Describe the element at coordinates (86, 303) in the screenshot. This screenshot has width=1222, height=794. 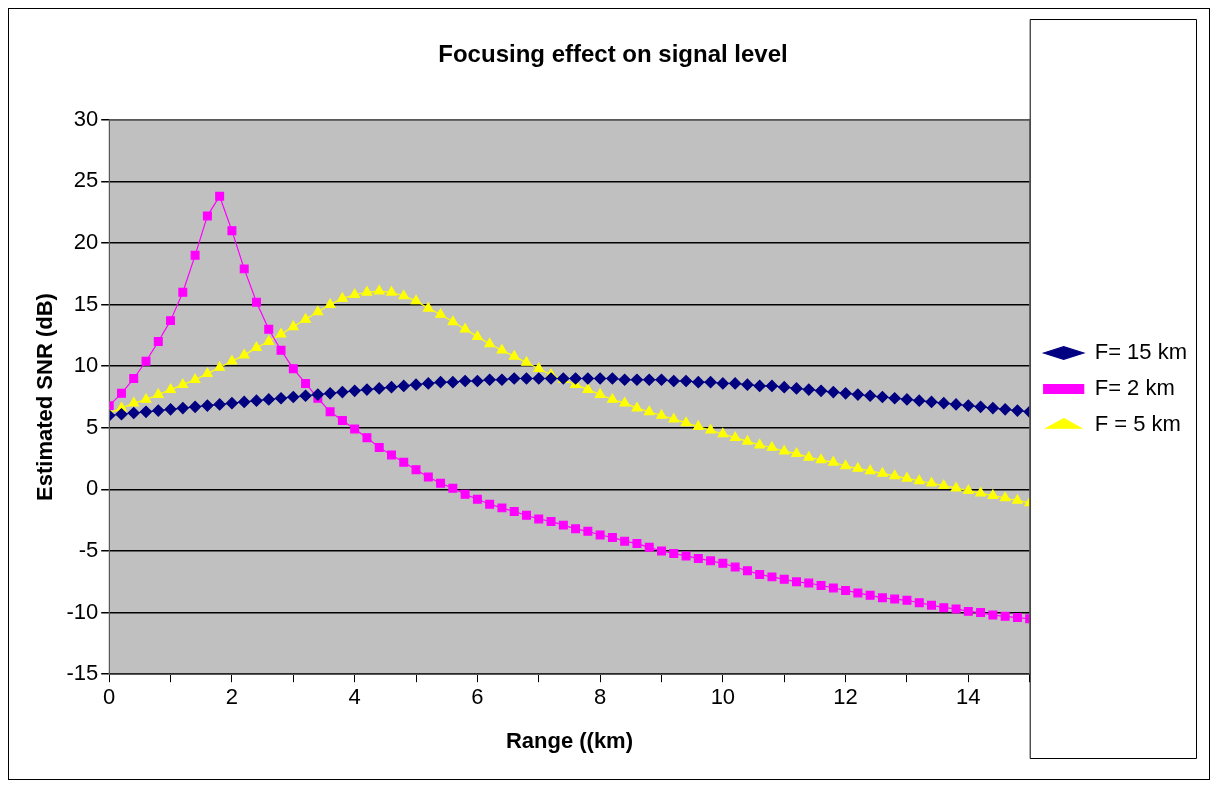
I see `y-tick-label: 15` at that location.